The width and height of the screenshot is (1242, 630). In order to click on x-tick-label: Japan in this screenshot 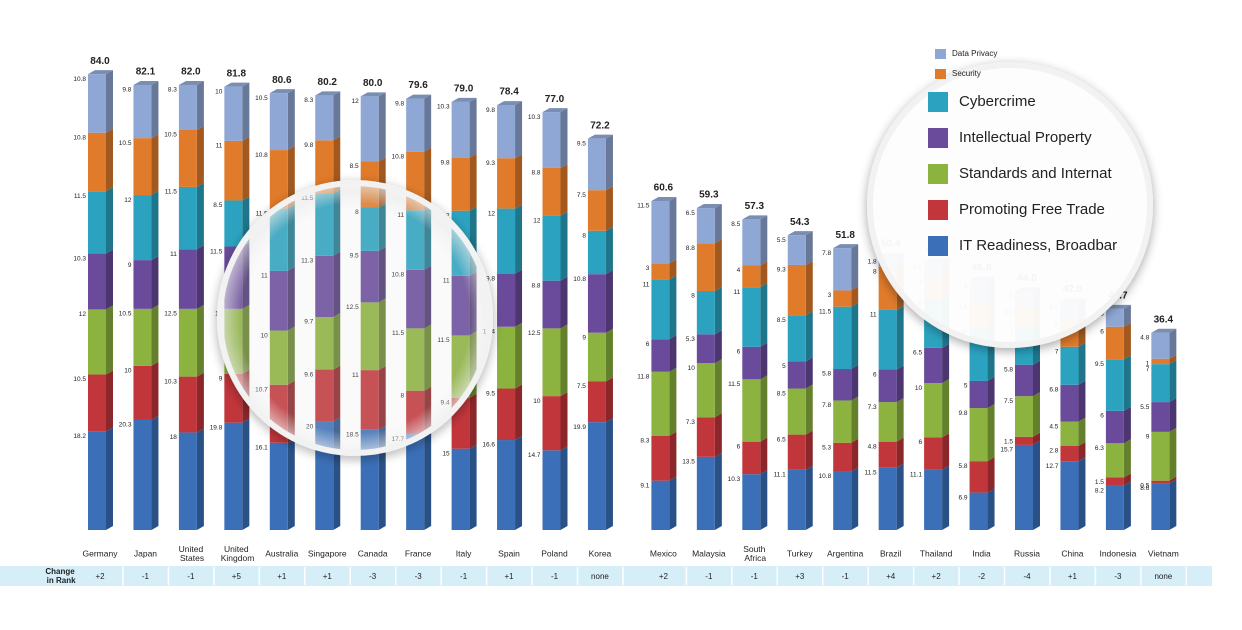, I will do `click(145, 553)`.